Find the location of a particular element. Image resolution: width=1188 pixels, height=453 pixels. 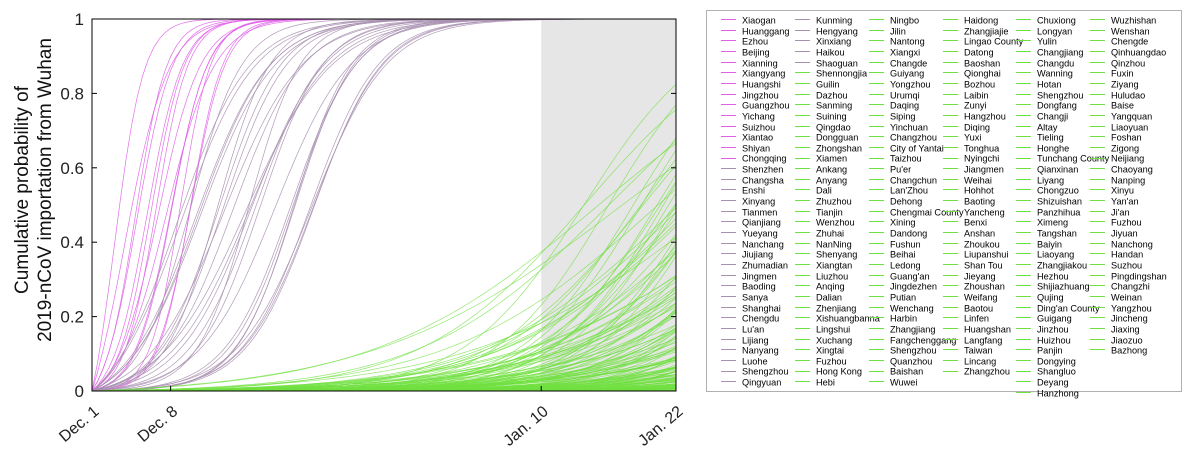

legend-label: Xishuangbanna is located at coordinates (848, 318).